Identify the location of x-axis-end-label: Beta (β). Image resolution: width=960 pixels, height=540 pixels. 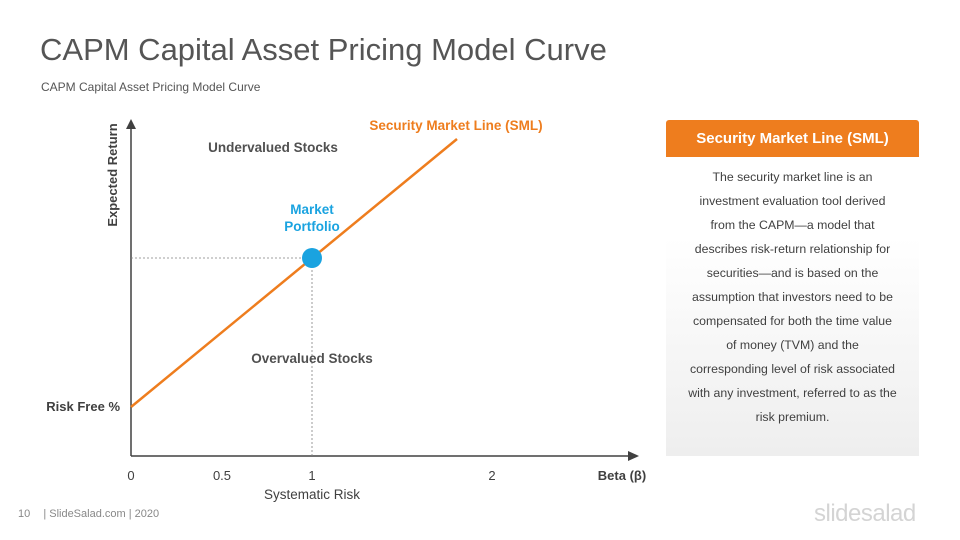
(622, 475).